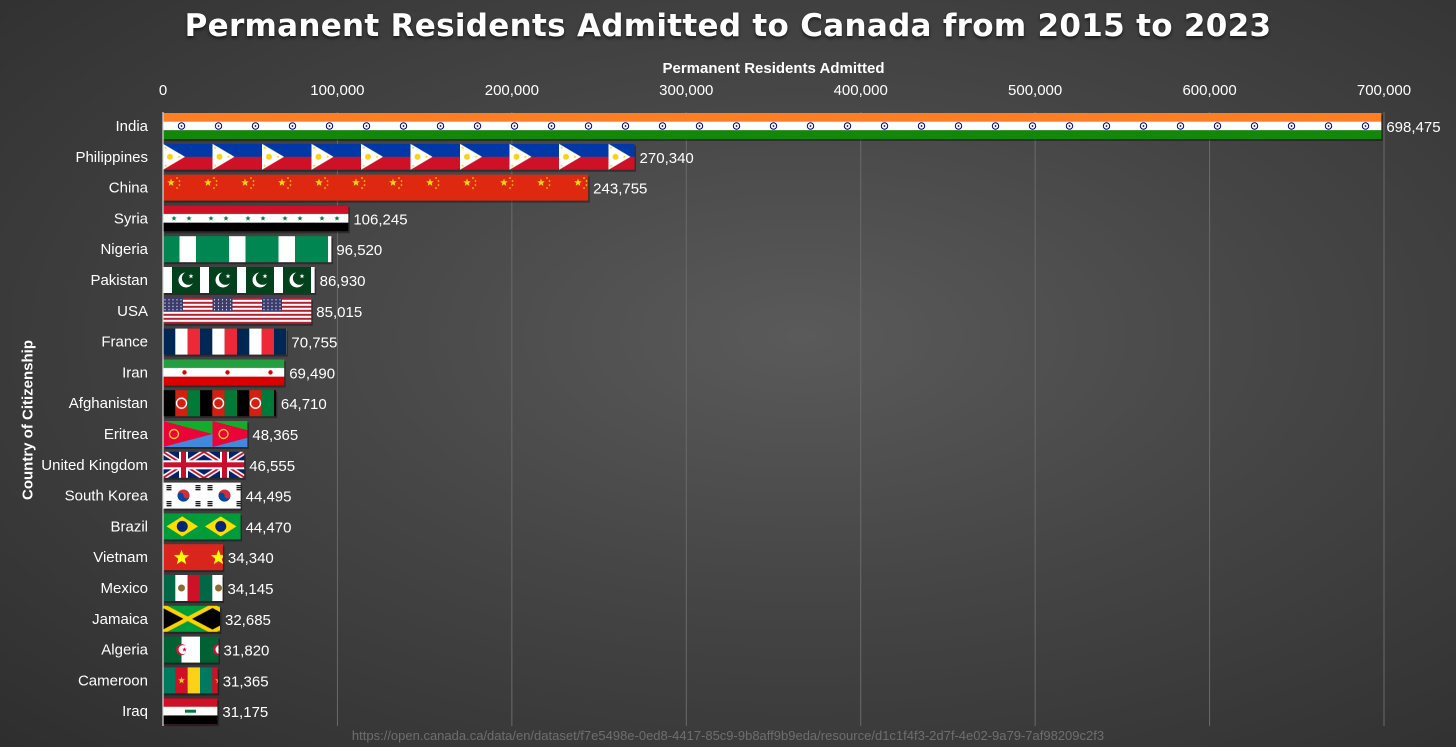 This screenshot has height=747, width=1456. I want to click on bar-mexico, so click(193, 588).